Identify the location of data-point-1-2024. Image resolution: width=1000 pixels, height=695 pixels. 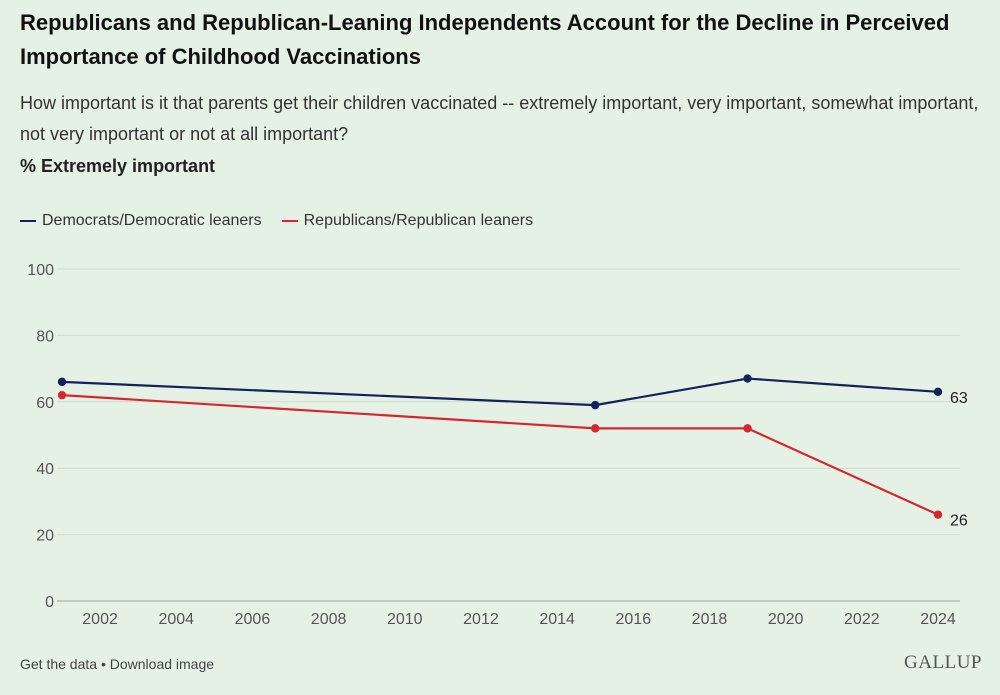
(938, 514).